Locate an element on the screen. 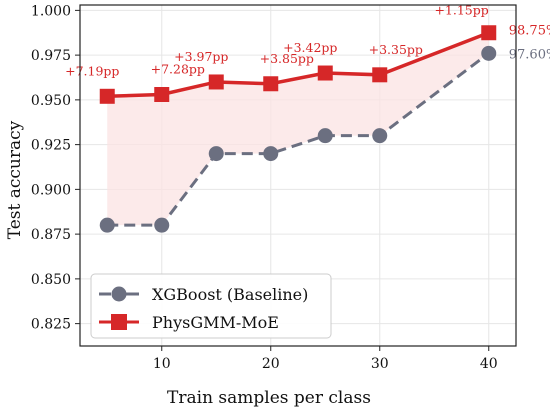 The height and width of the screenshot is (413, 550). improvement-label: +3.85pp is located at coordinates (287, 58).